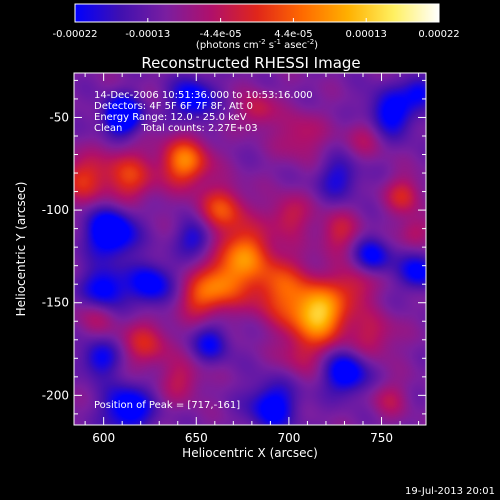  What do you see at coordinates (147, 34) in the screenshot?
I see `colorbar-tick-label: -0.00013` at bounding box center [147, 34].